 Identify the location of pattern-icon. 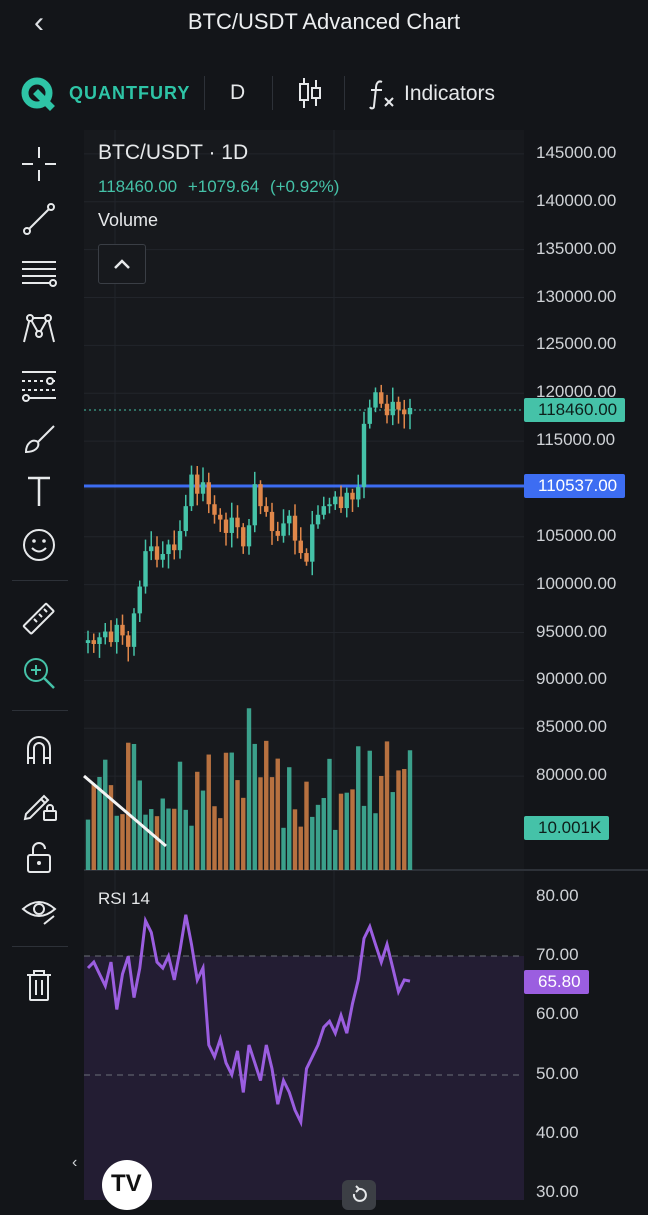
(39, 329).